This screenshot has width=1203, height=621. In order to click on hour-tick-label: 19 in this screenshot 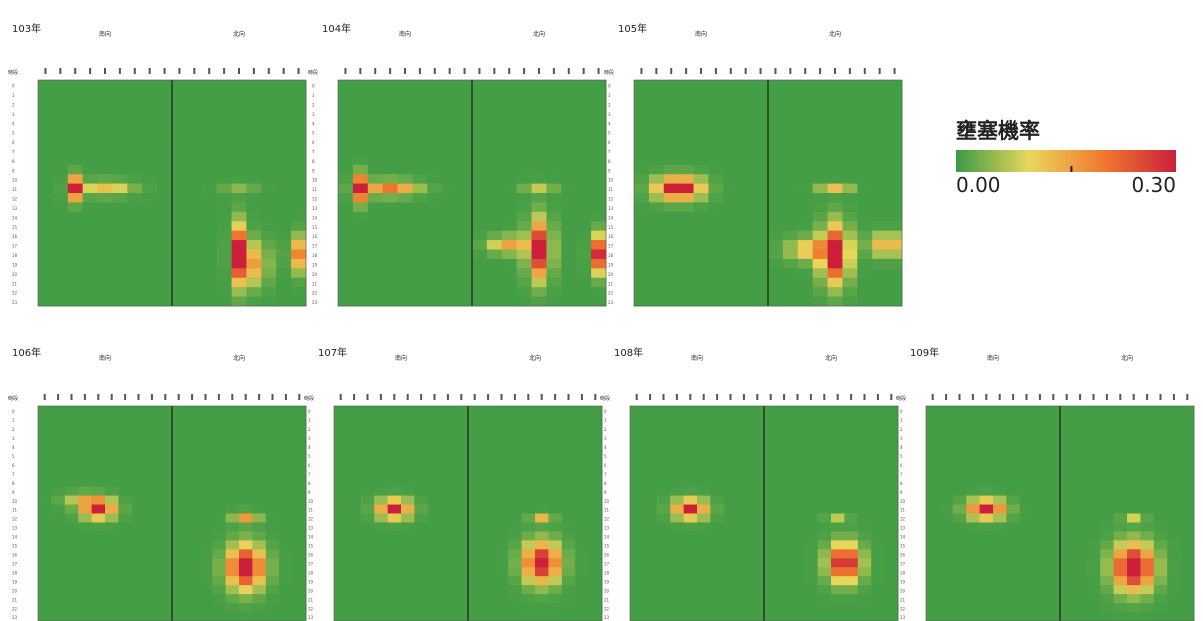, I will do `click(311, 581)`.